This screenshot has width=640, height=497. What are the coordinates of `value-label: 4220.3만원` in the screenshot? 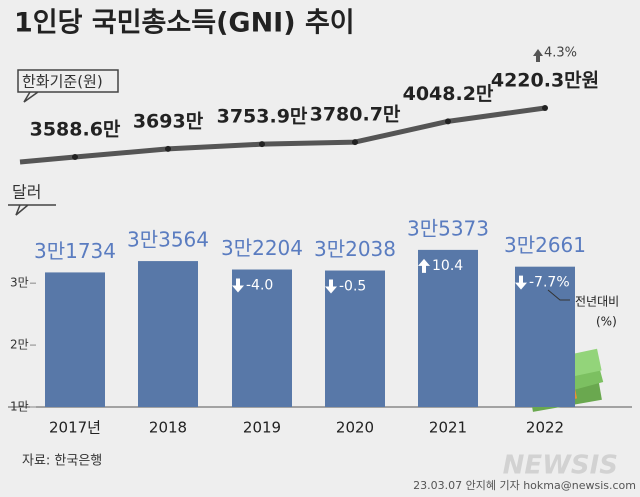 It's located at (545, 81).